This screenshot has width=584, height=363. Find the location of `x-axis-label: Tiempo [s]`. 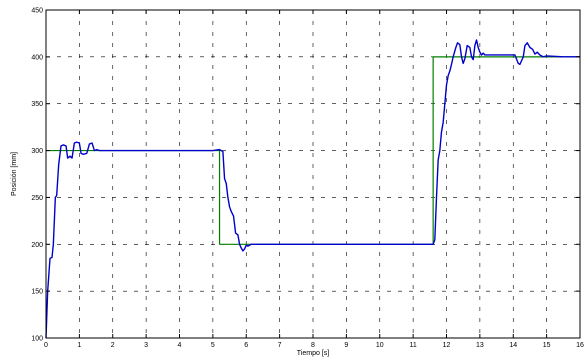

x-axis-label: Tiempo [s] is located at coordinates (313, 353).